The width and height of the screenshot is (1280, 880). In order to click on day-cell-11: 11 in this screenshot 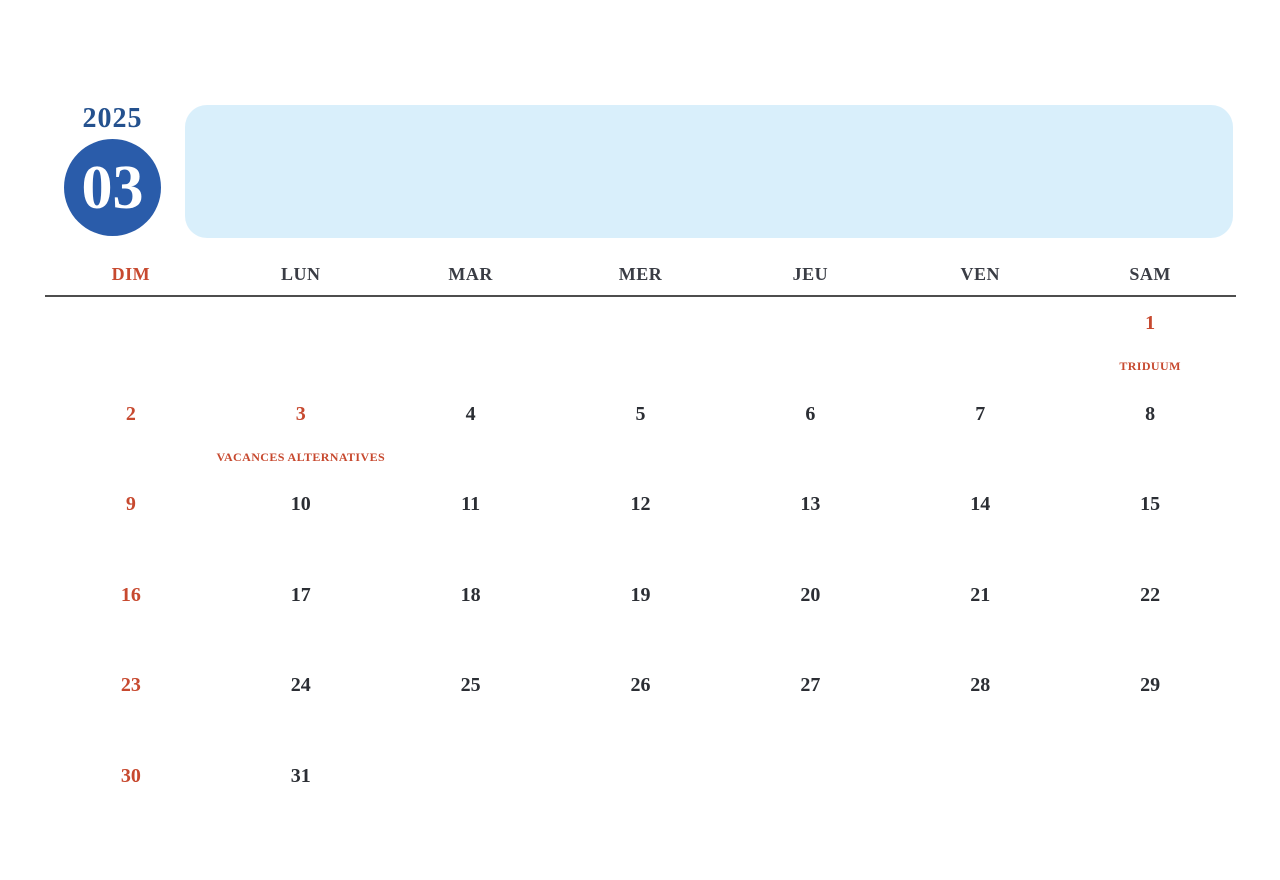, I will do `click(471, 531)`.